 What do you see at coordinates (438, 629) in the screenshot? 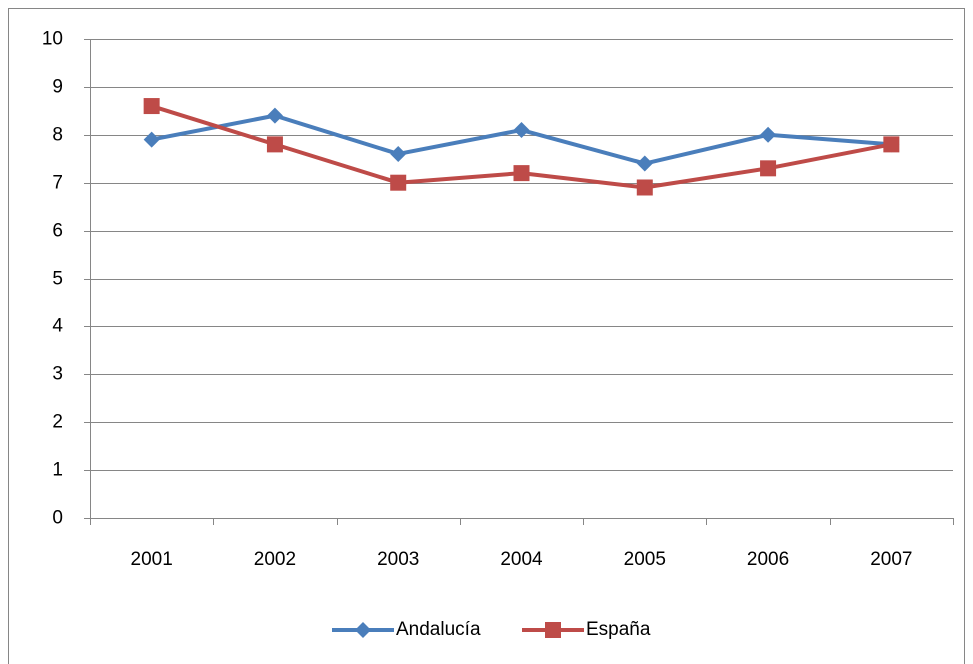
I see `legend-label: Andalucía` at bounding box center [438, 629].